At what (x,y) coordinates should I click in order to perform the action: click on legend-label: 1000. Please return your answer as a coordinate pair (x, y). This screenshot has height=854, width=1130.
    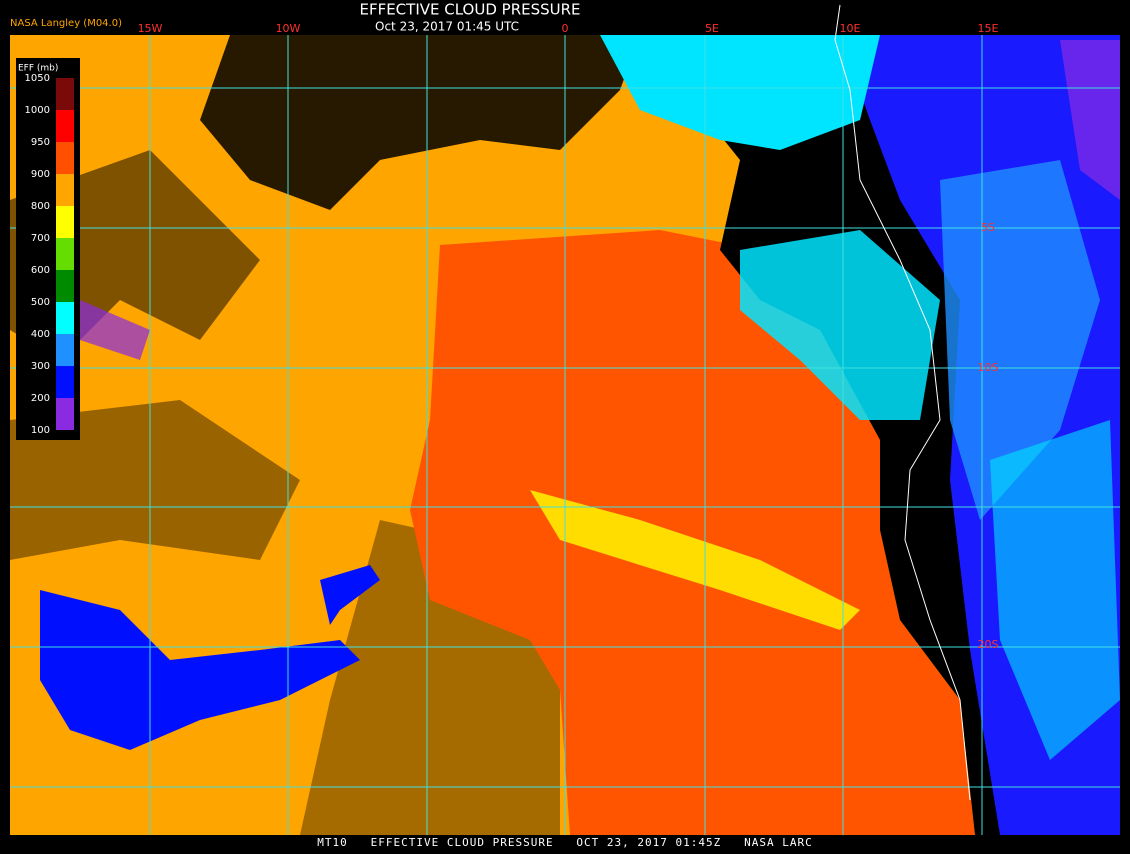
    Looking at the image, I should click on (37, 110).